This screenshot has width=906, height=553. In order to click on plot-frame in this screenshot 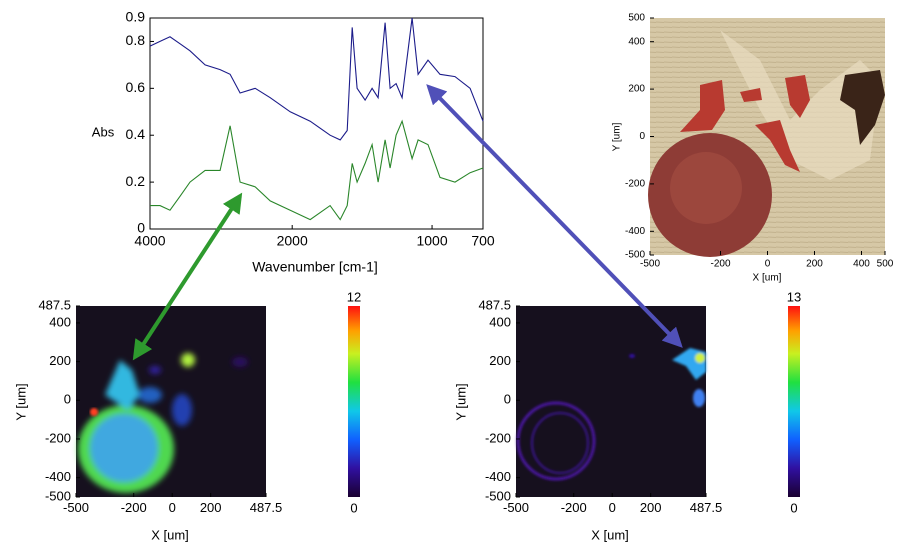, I will do `click(316, 123)`.